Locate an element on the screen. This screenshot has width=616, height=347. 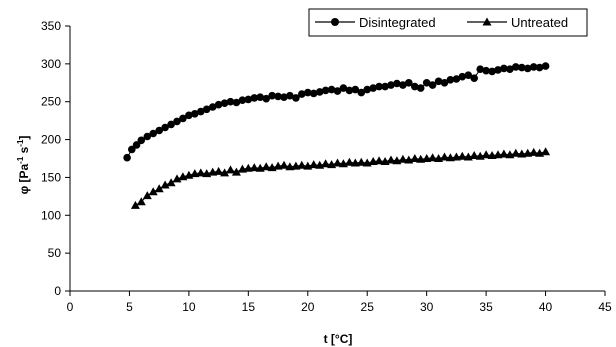
legend-marker-disintegrated is located at coordinates (335, 22).